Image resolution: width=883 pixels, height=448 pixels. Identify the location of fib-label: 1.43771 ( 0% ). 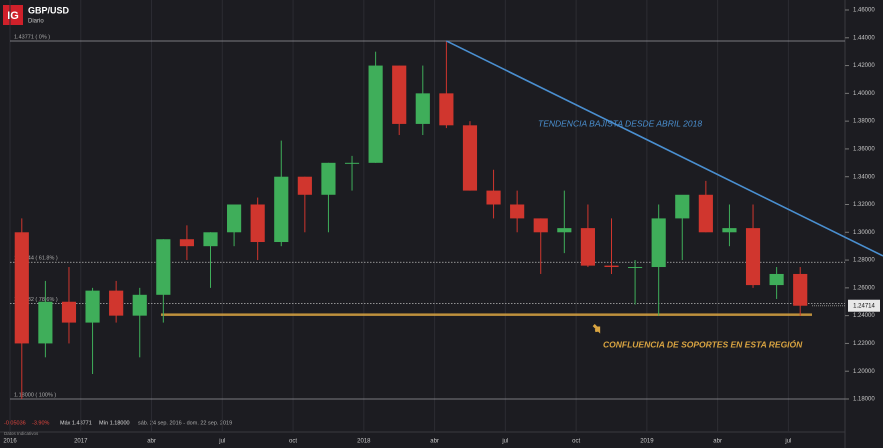
(32, 37).